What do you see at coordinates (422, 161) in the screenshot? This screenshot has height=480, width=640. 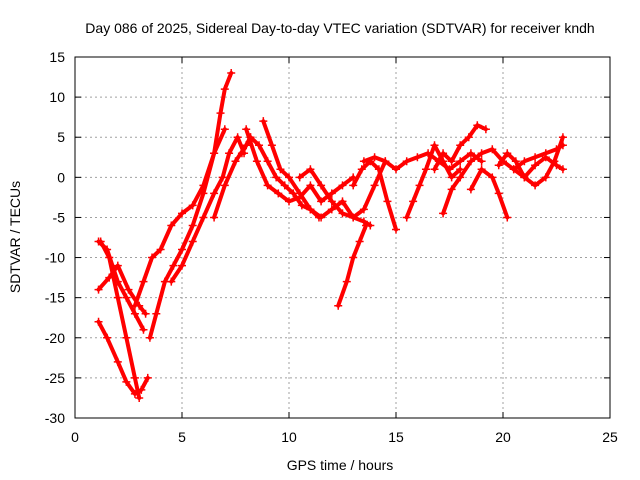 I see `series-sat-o` at bounding box center [422, 161].